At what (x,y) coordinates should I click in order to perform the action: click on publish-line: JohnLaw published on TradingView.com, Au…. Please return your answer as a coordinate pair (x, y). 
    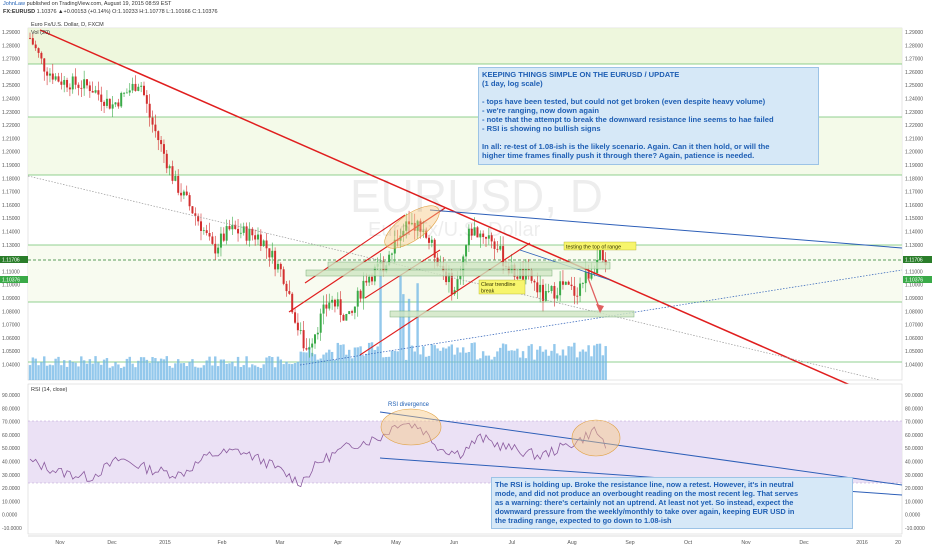
    Looking at the image, I should click on (87, 4).